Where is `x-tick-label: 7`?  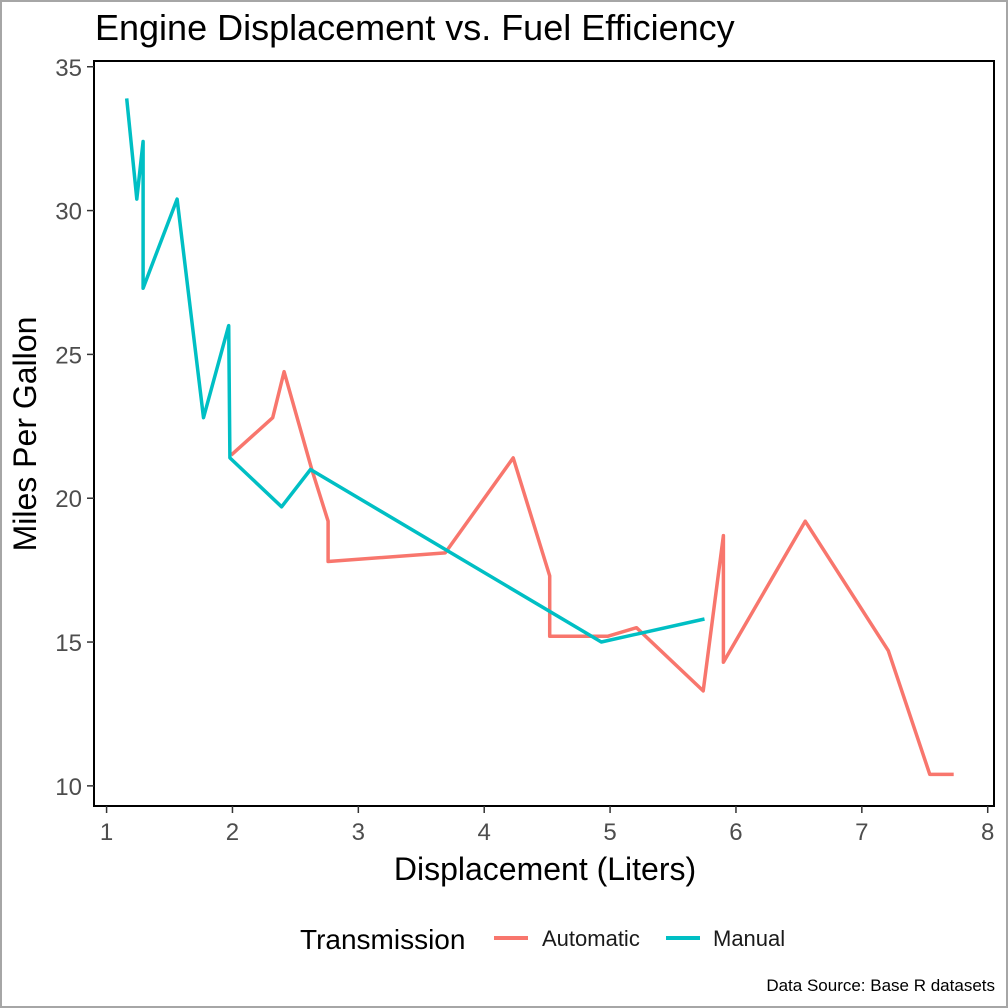
x-tick-label: 7 is located at coordinates (861, 832).